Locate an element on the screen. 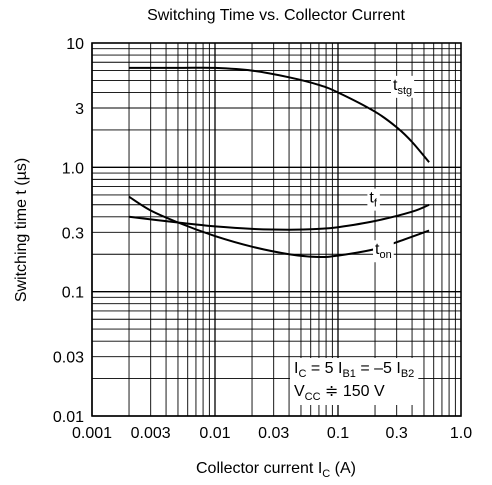 The image size is (492, 485). curve-label-t-f: tf is located at coordinates (373, 200).